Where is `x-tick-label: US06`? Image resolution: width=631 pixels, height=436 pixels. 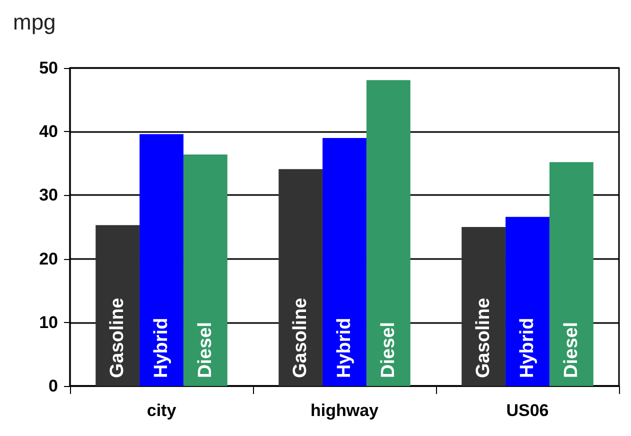 x-tick-label: US06 is located at coordinates (527, 410).